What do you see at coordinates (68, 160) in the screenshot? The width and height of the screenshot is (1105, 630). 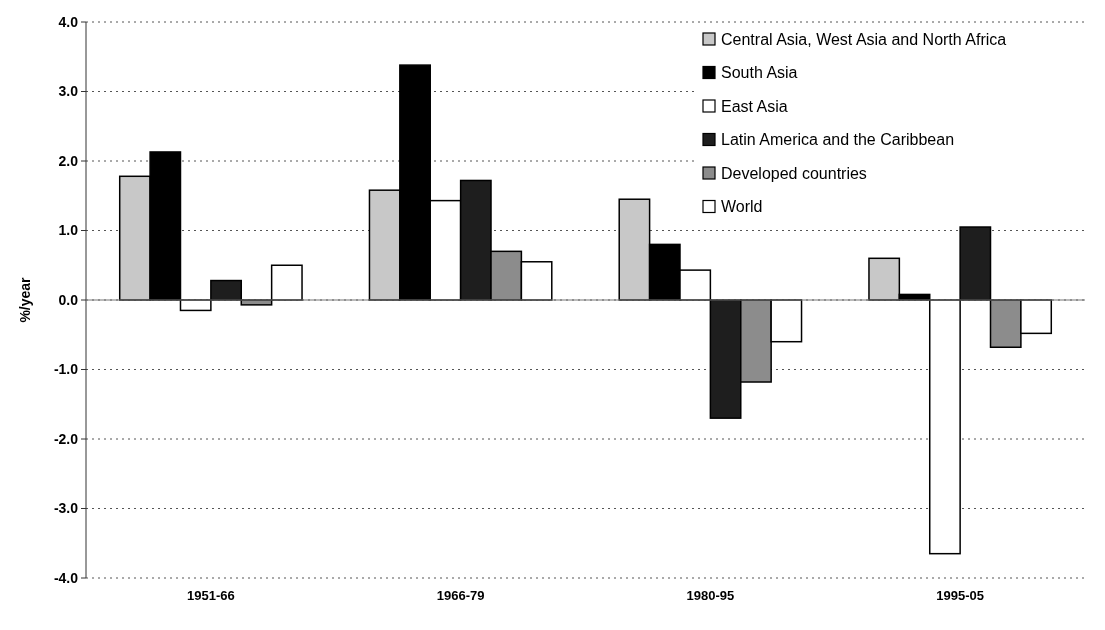 I see `y-tick-label: 2.0` at bounding box center [68, 160].